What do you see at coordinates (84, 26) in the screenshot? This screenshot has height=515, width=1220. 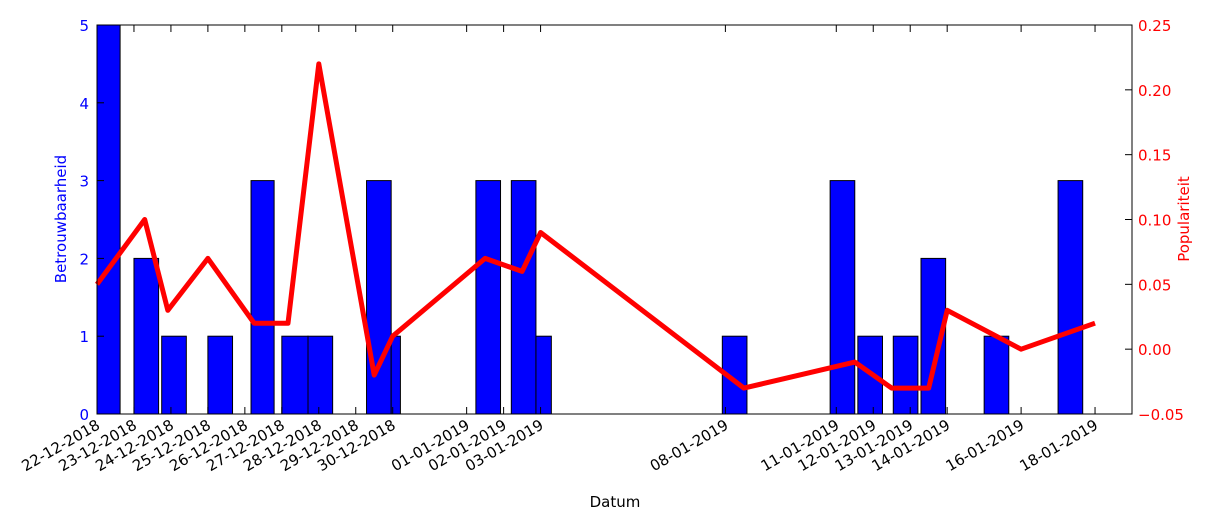 I see `left-y-tick-label: 5` at bounding box center [84, 26].